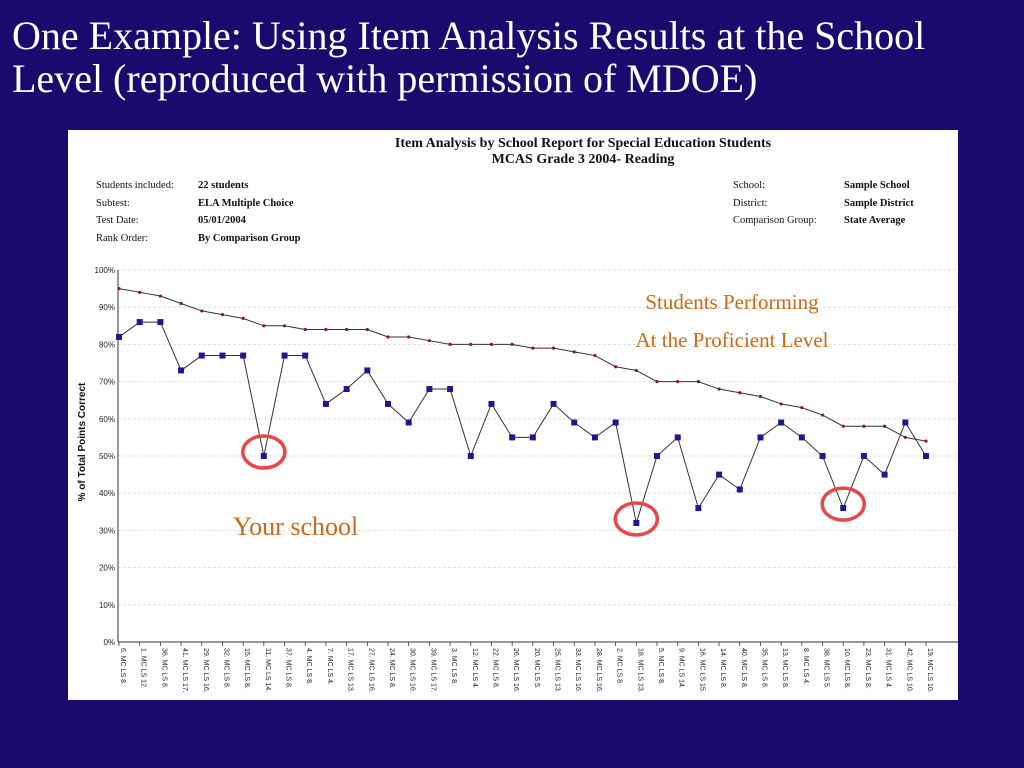 The width and height of the screenshot is (1024, 768). Describe the element at coordinates (222, 220) in the screenshot. I see `info-value: 05/01/2004` at that location.